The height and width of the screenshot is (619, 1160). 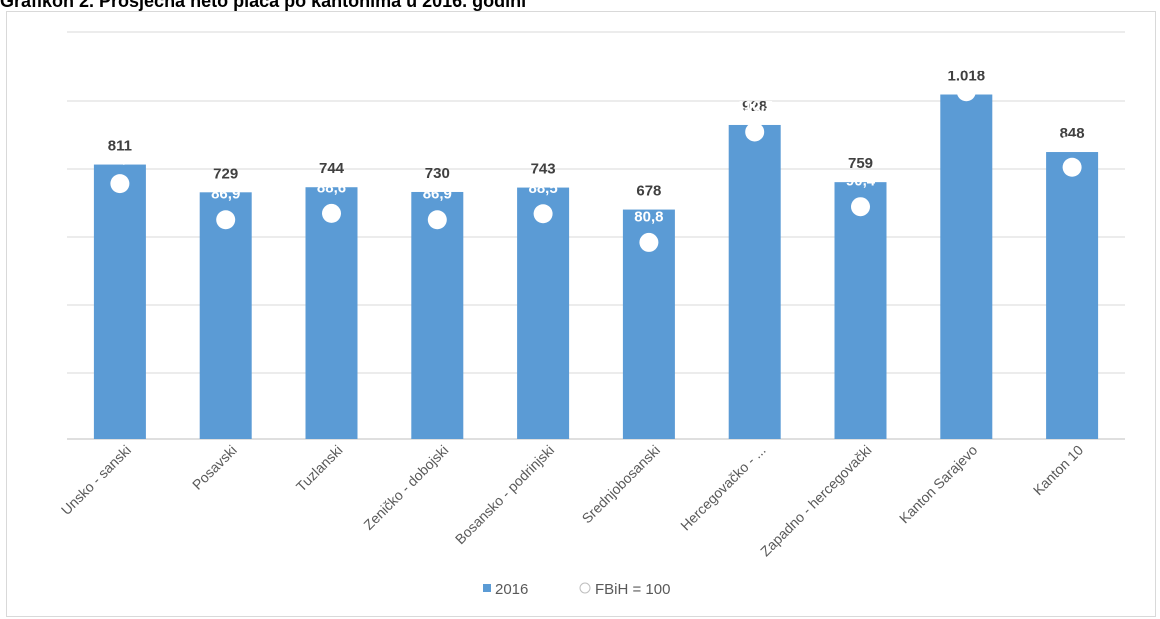 What do you see at coordinates (1058, 470) in the screenshot?
I see `category-label: Kanton 10` at bounding box center [1058, 470].